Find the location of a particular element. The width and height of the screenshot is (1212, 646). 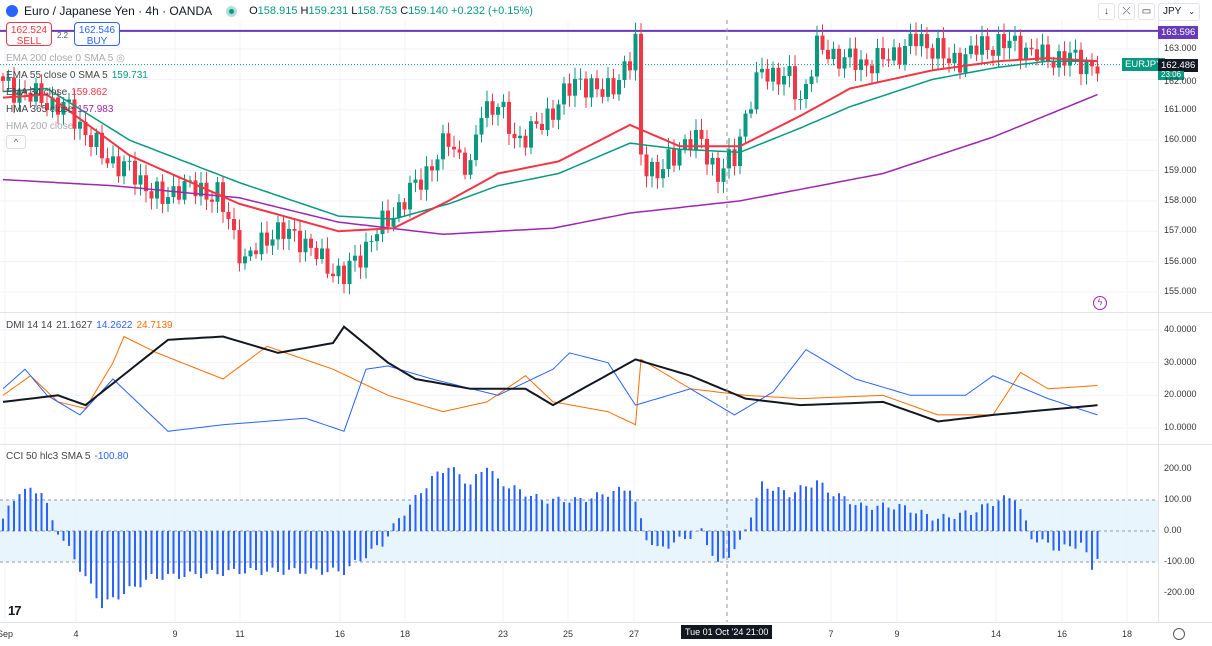

hidden-eye-icon: ◎ is located at coordinates (120, 58).